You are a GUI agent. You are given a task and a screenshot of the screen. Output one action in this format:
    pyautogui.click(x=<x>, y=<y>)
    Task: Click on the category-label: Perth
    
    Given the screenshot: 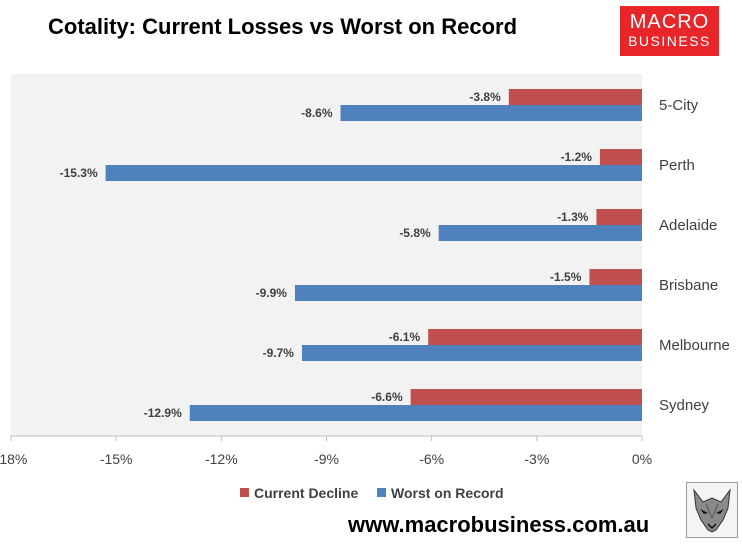 What is the action you would take?
    pyautogui.click(x=677, y=165)
    